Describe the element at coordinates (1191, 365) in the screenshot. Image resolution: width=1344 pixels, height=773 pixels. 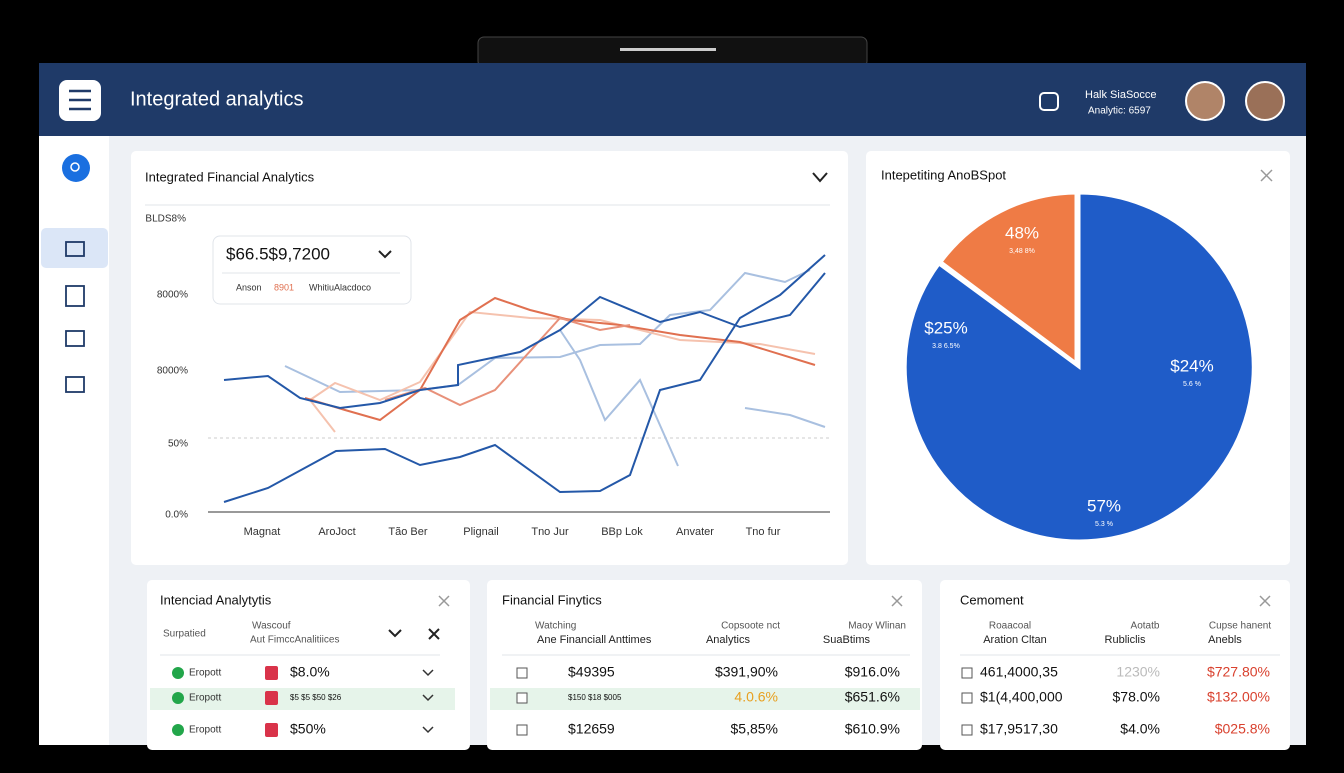
I see `pie-label: $24%` at that location.